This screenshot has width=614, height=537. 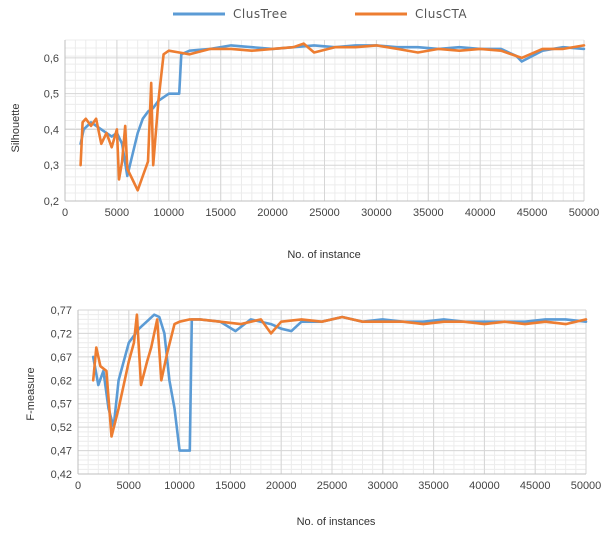 I want to click on y-tick-label: 0,62, so click(x=61, y=381).